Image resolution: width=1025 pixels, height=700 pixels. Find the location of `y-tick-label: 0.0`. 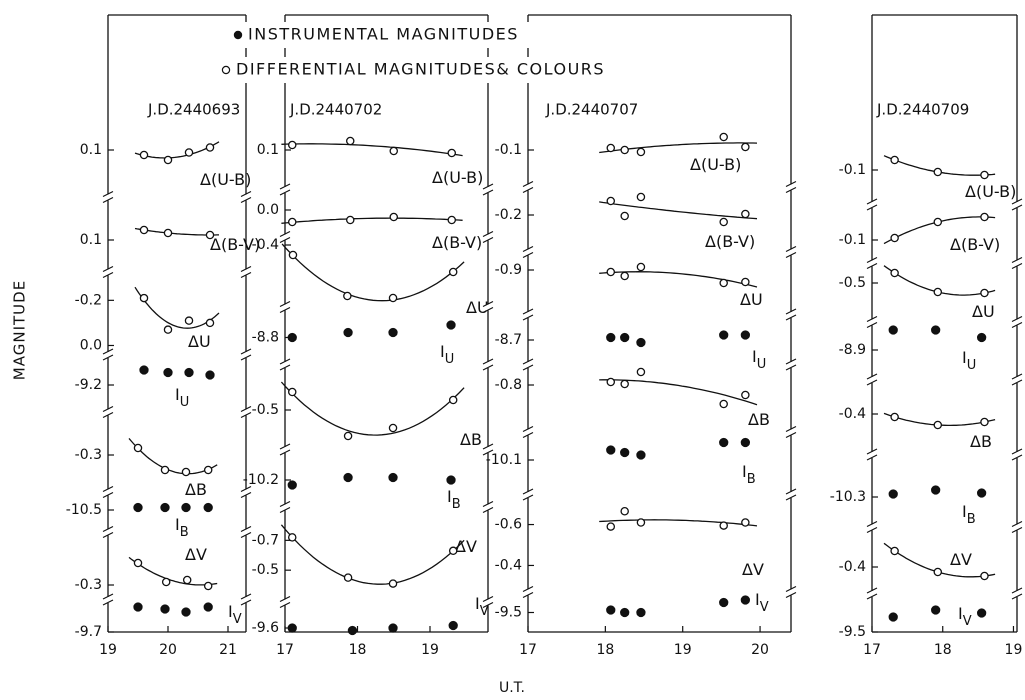

y-tick-label: 0.0 is located at coordinates (268, 210).